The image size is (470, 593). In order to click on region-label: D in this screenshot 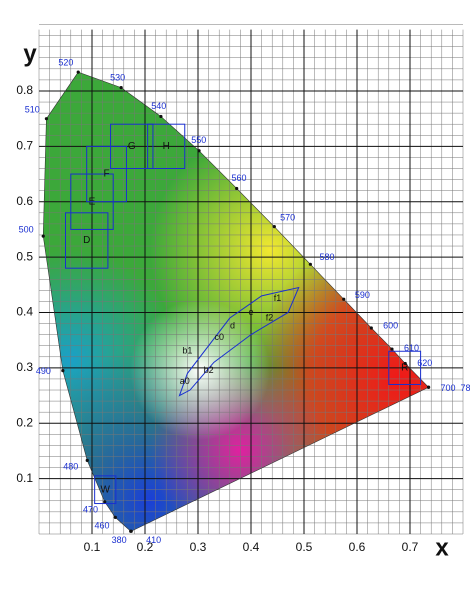, I will do `click(86, 240)`.